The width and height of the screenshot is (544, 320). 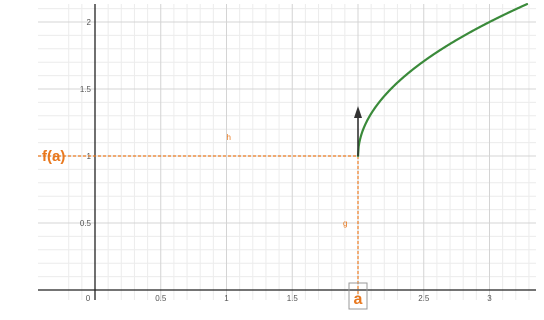 What do you see at coordinates (161, 298) in the screenshot?
I see `x-tick-label: 0.5` at bounding box center [161, 298].